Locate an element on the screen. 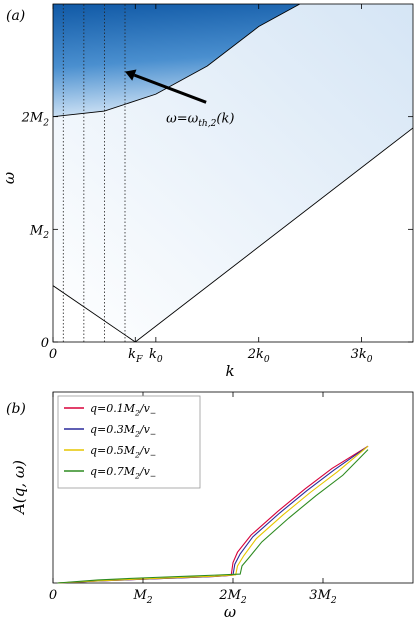 This screenshot has height=623, width=415. legend-label-3: q=0.7M2/v− is located at coordinates (123, 472).